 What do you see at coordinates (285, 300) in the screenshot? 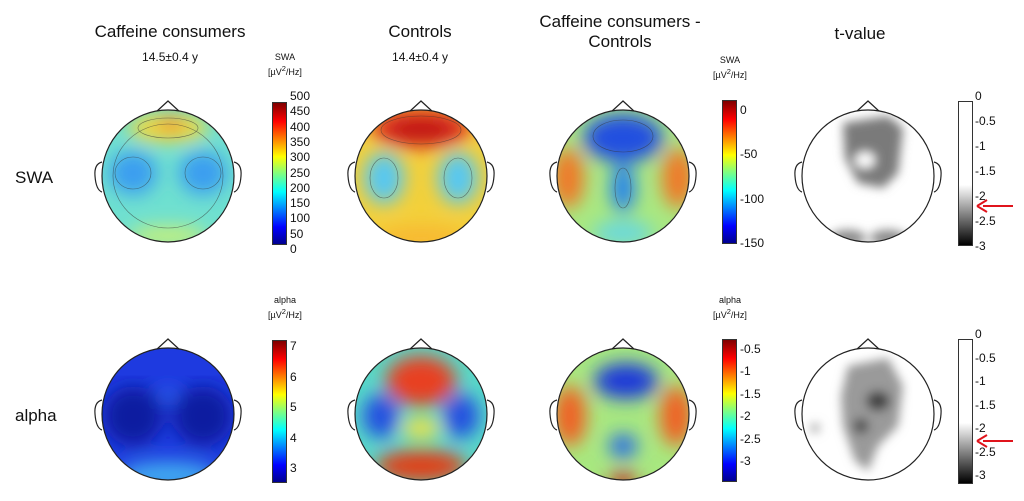
I see `colorbar-title-alpha-abs-name: alpha` at bounding box center [285, 300].